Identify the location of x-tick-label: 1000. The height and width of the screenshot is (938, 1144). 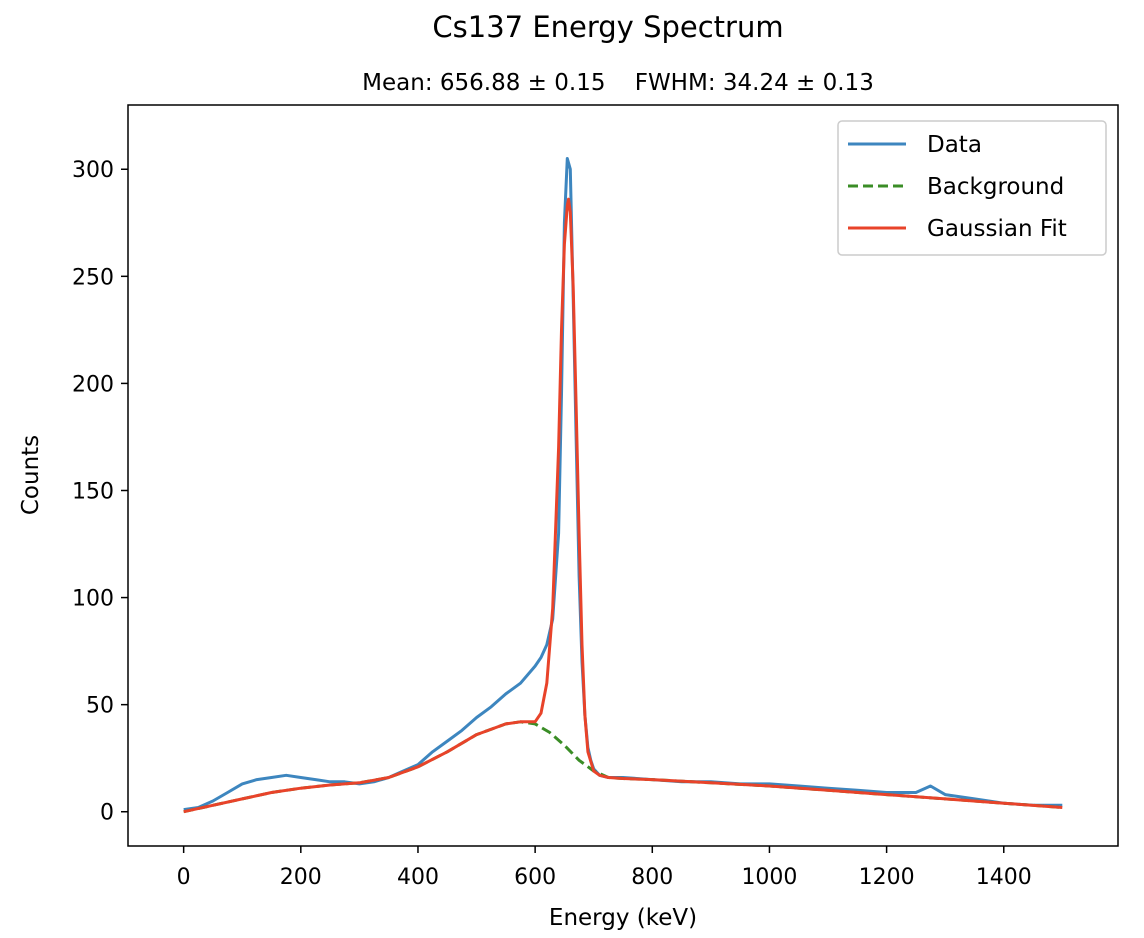
(769, 877).